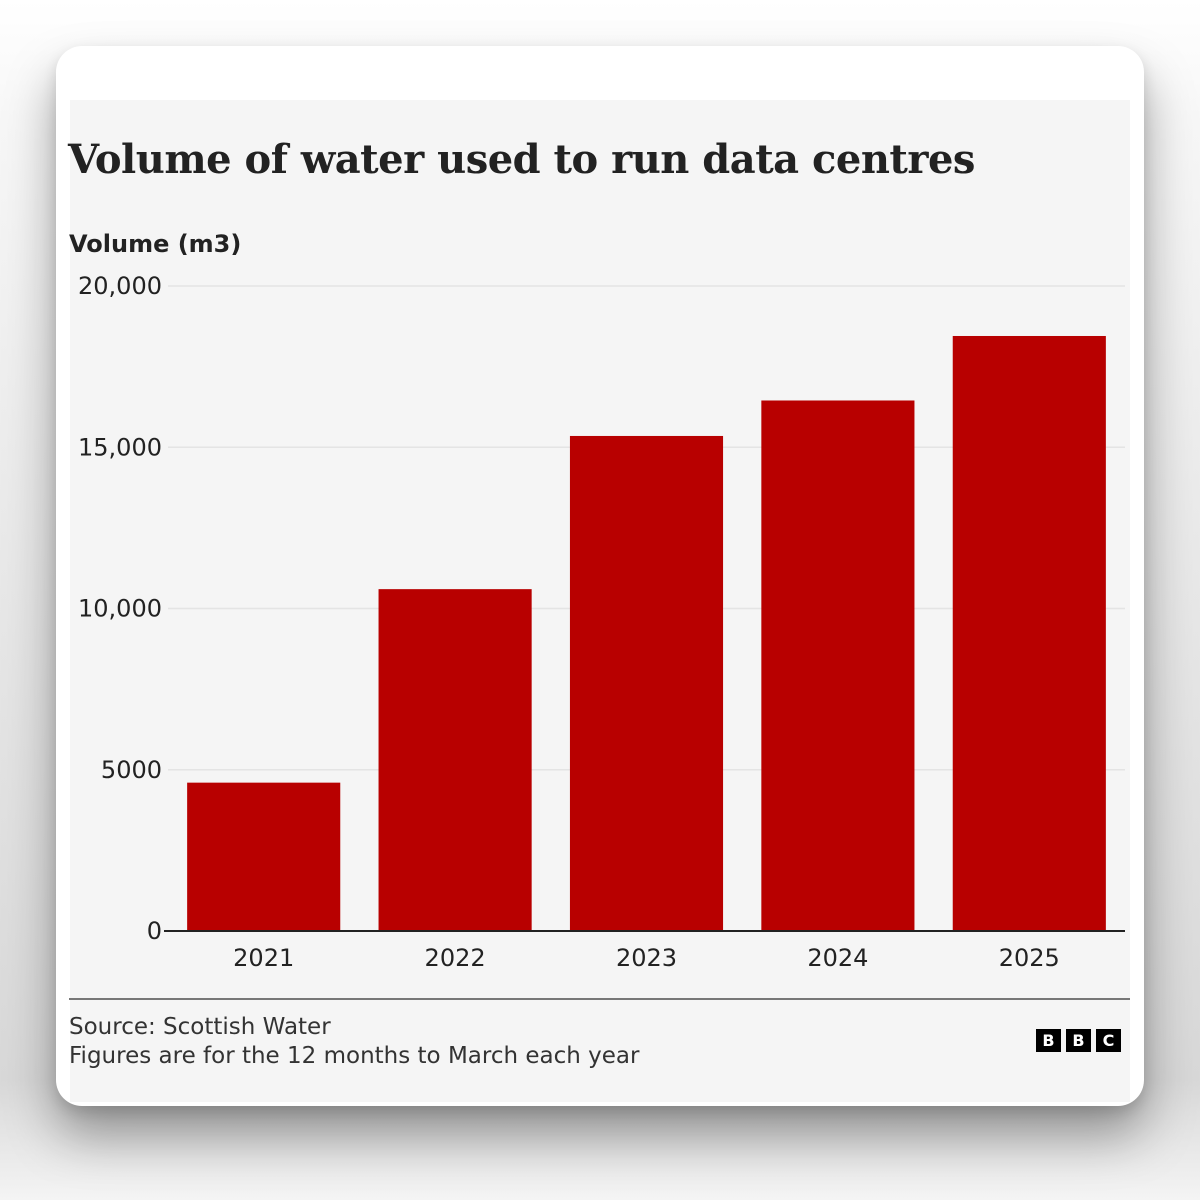 This screenshot has height=1200, width=1200. Describe the element at coordinates (455, 760) in the screenshot. I see `bar-2022` at that location.